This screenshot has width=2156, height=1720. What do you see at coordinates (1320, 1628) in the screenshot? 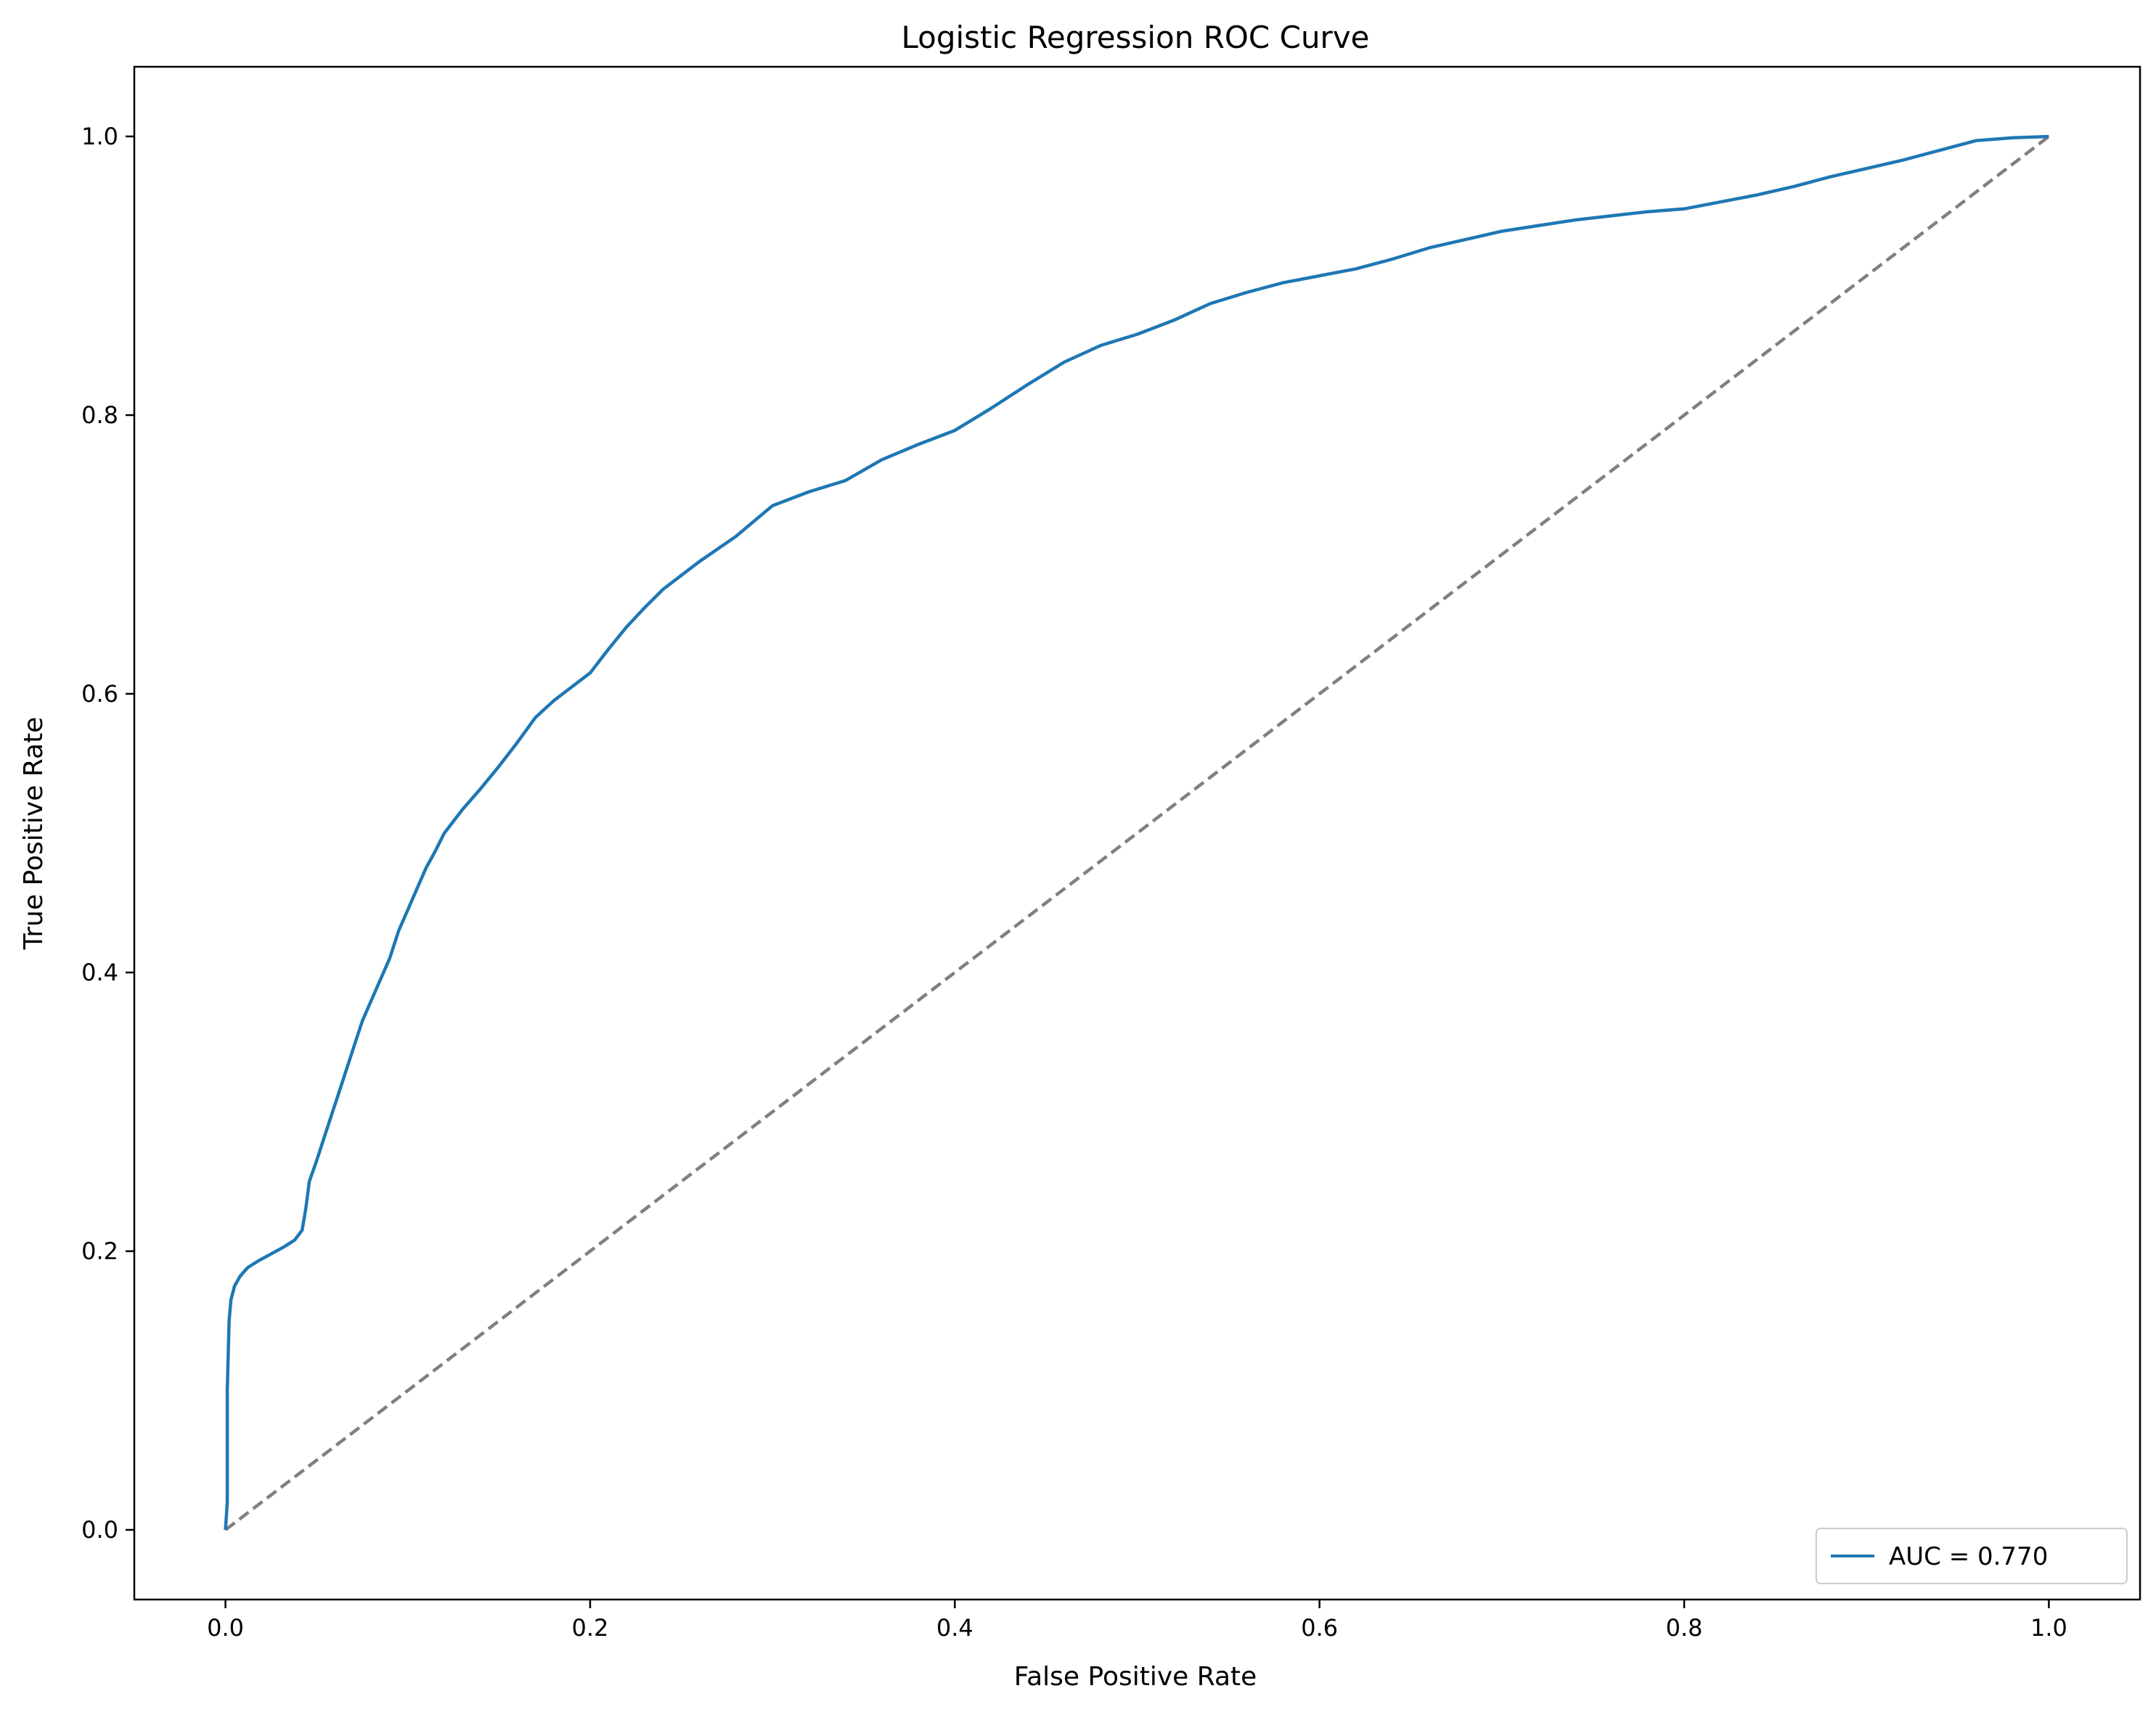
I see `x-tick-label: 0.6` at bounding box center [1320, 1628].